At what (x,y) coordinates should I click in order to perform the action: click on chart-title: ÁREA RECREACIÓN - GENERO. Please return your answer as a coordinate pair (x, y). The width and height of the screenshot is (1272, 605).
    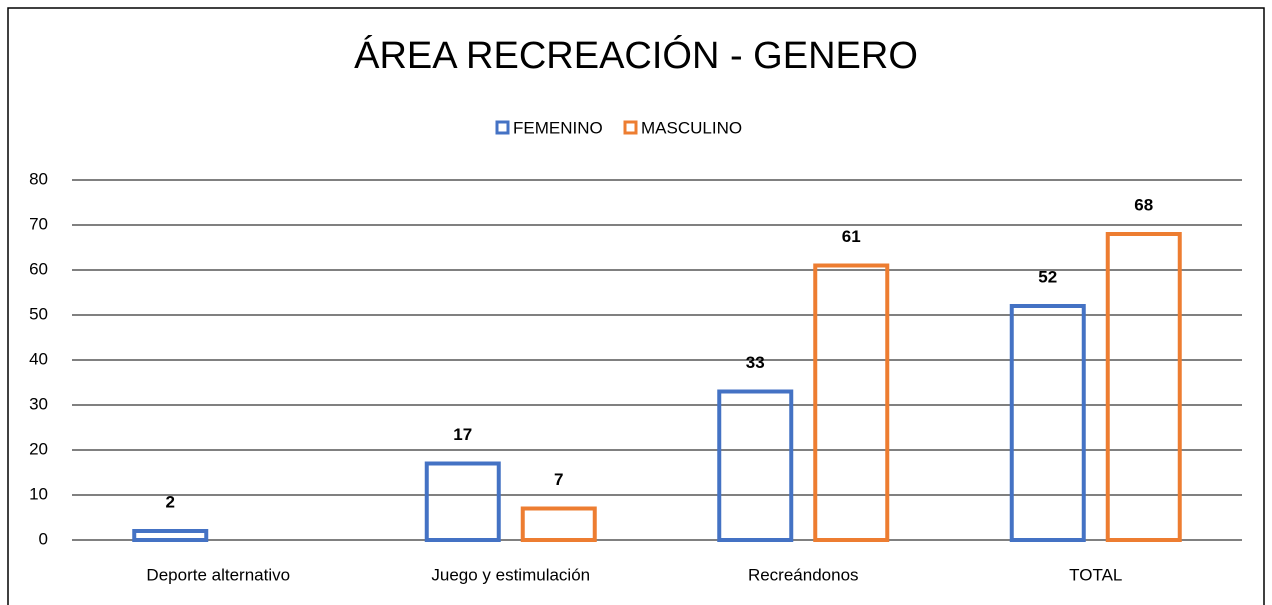
    Looking at the image, I should click on (636, 55).